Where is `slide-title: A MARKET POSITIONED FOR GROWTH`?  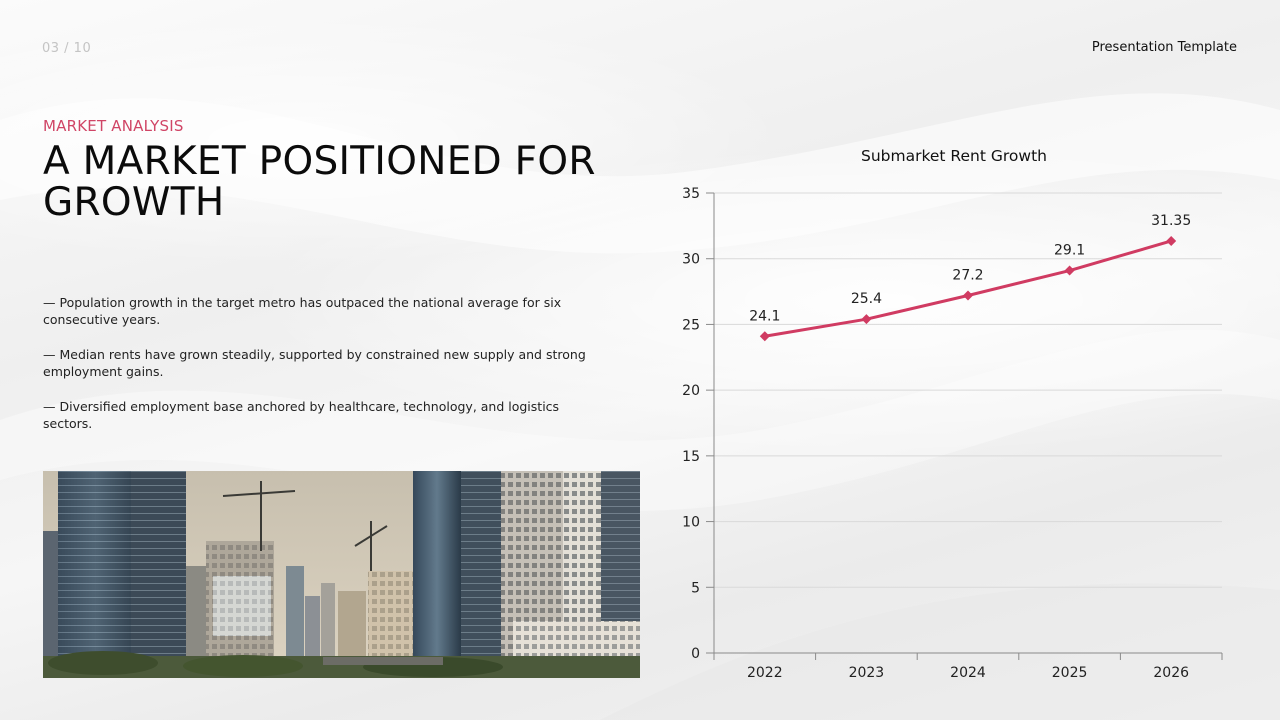 slide-title: A MARKET POSITIONED FOR GROWTH is located at coordinates (319, 182).